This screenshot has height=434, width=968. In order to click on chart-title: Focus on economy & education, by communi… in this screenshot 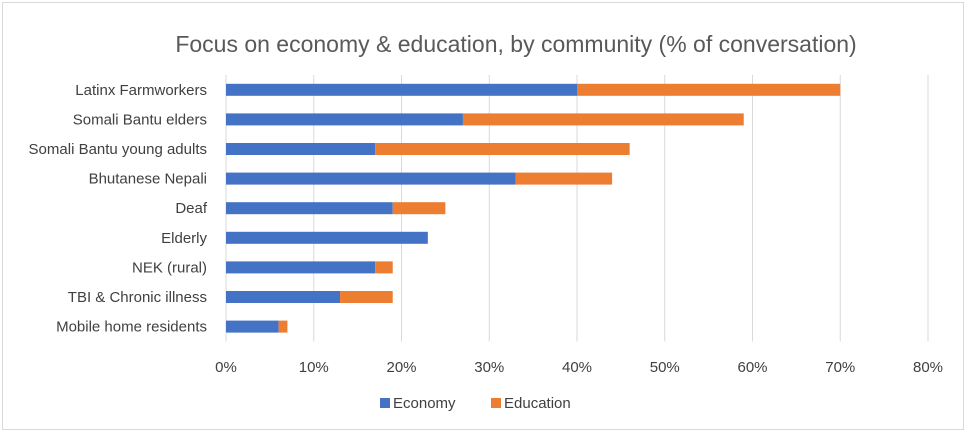, I will do `click(515, 44)`.